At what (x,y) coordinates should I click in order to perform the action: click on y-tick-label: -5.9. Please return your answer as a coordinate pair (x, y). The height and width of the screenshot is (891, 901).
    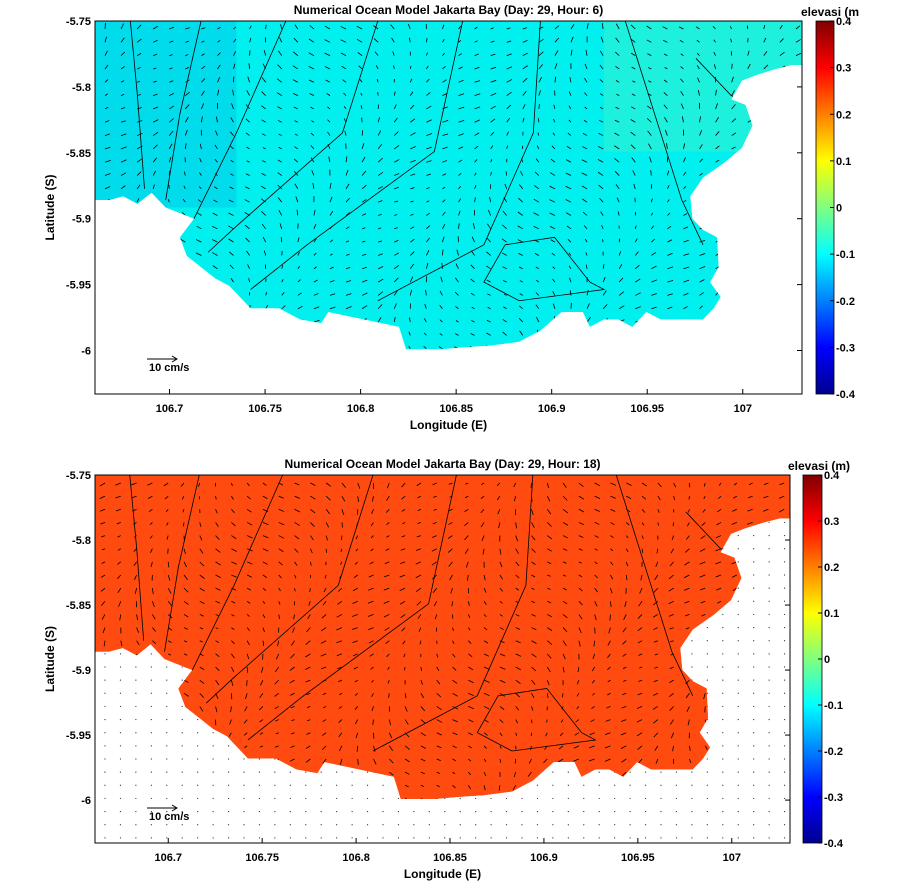
    Looking at the image, I should click on (81, 671).